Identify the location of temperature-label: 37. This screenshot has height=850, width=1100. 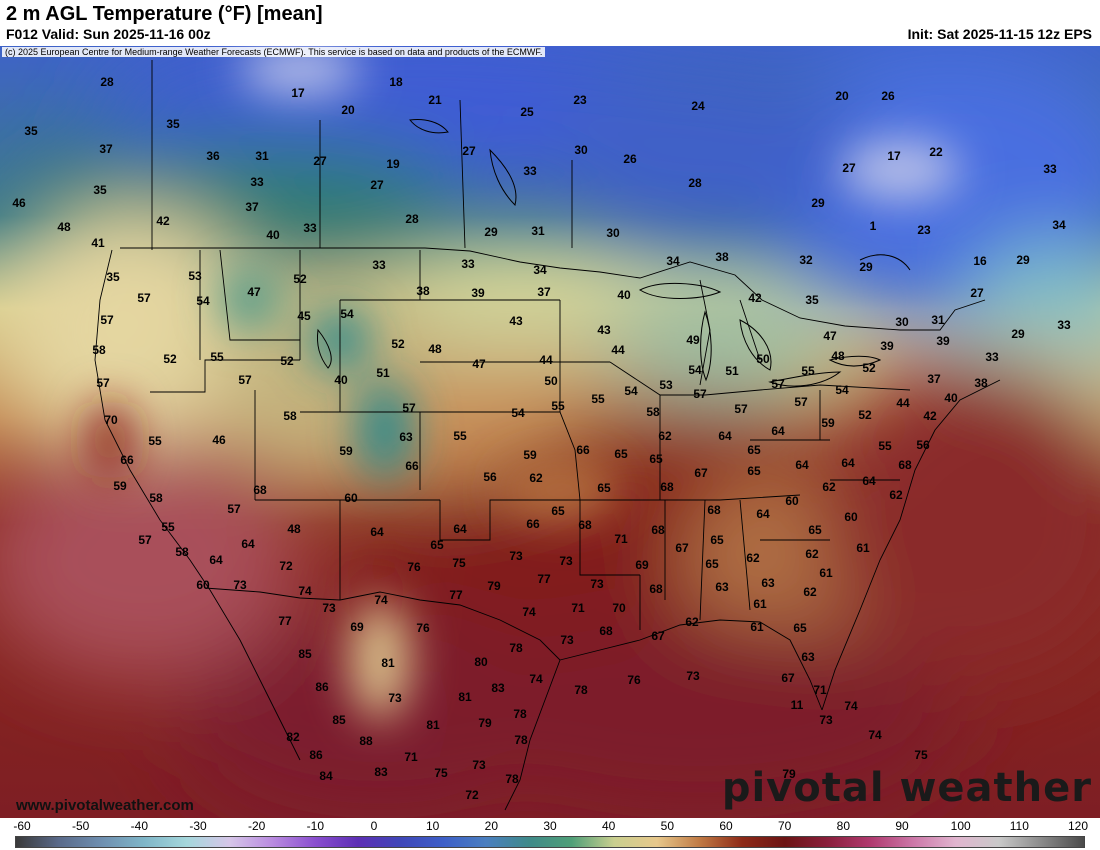
(544, 292).